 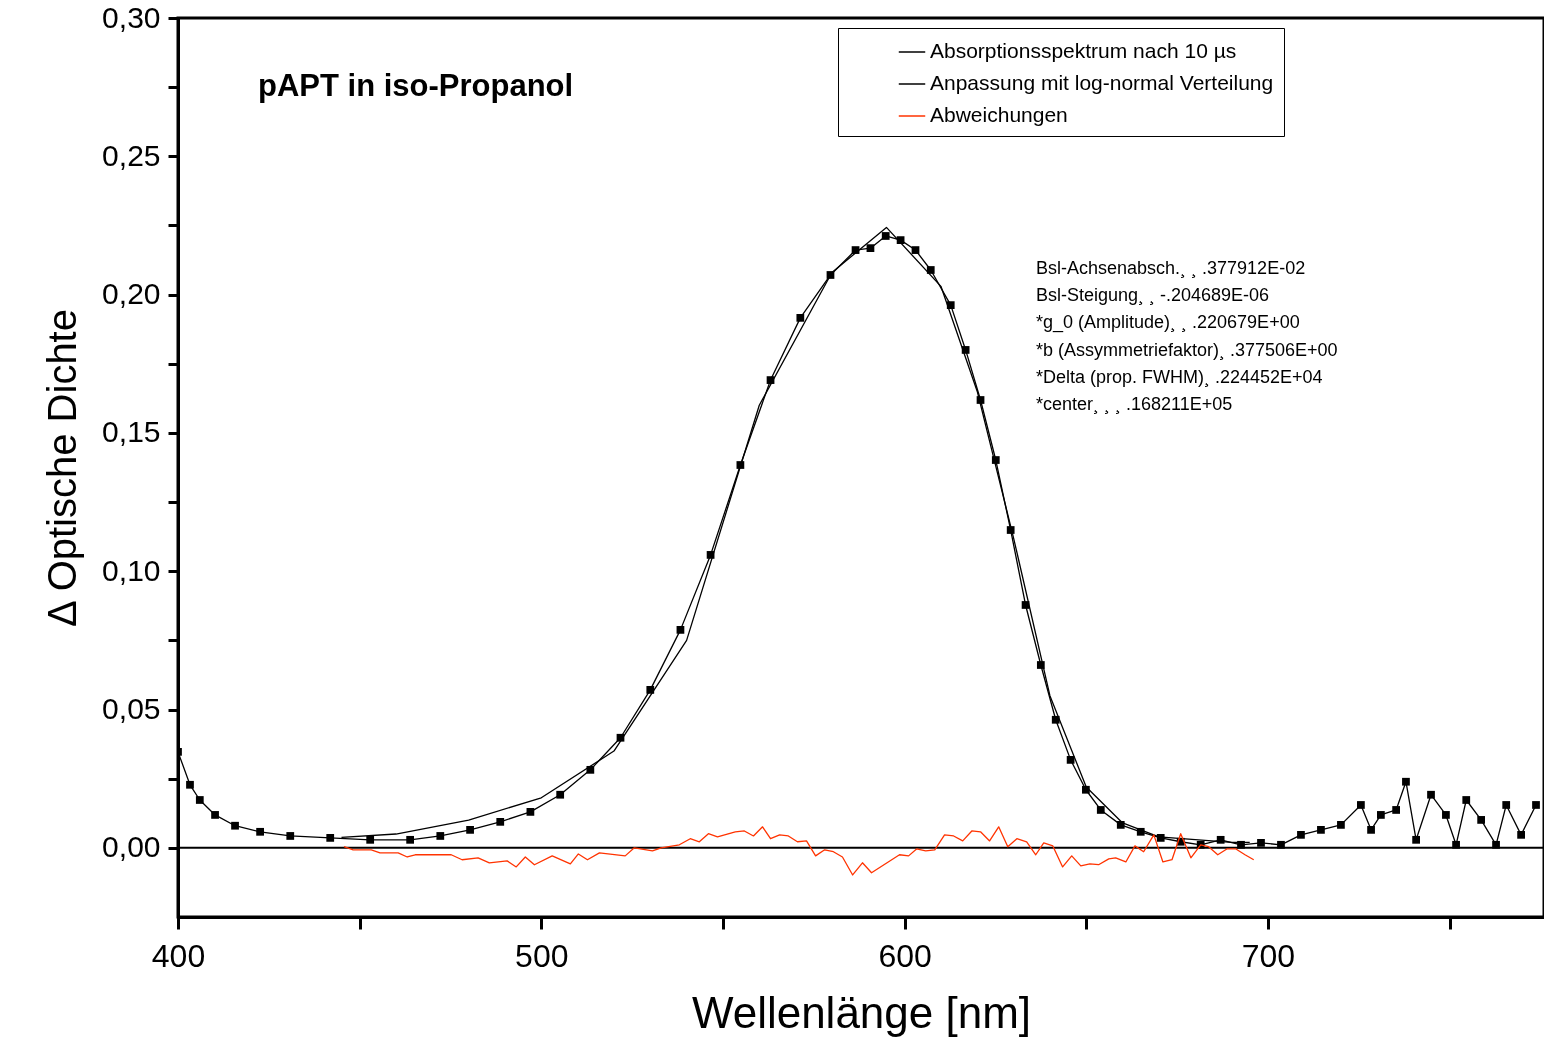 I want to click on text: pAPT in iso-Propanol, so click(x=416, y=85).